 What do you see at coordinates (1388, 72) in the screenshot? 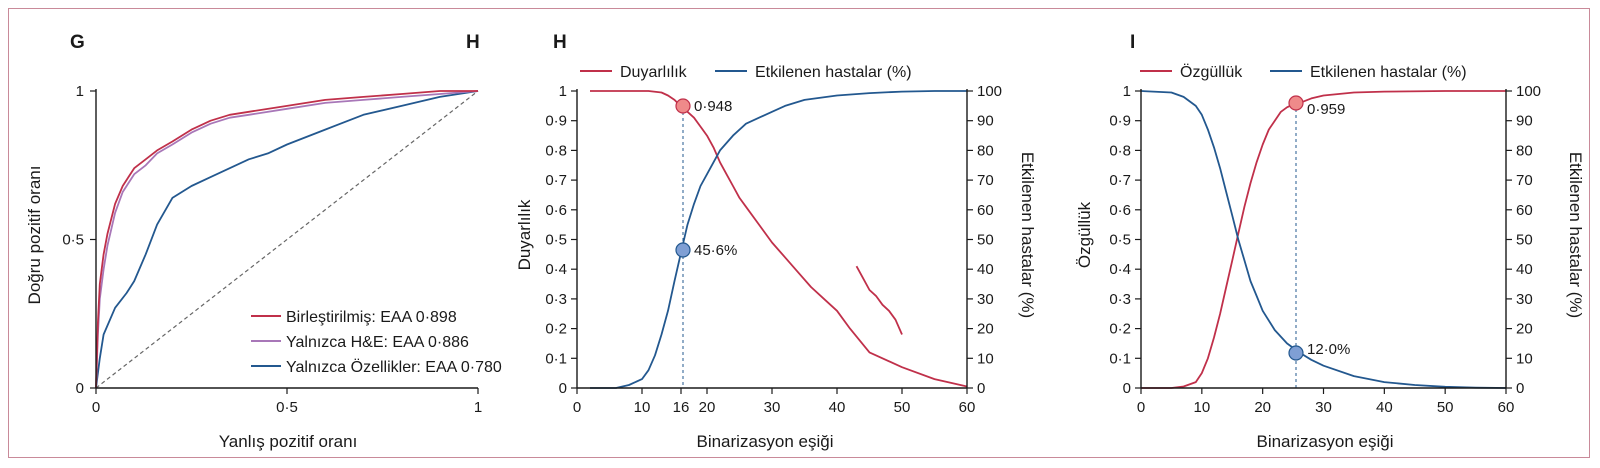
I see `i-legend-label-affected: Etkilenen hastalar (%)` at bounding box center [1388, 72].